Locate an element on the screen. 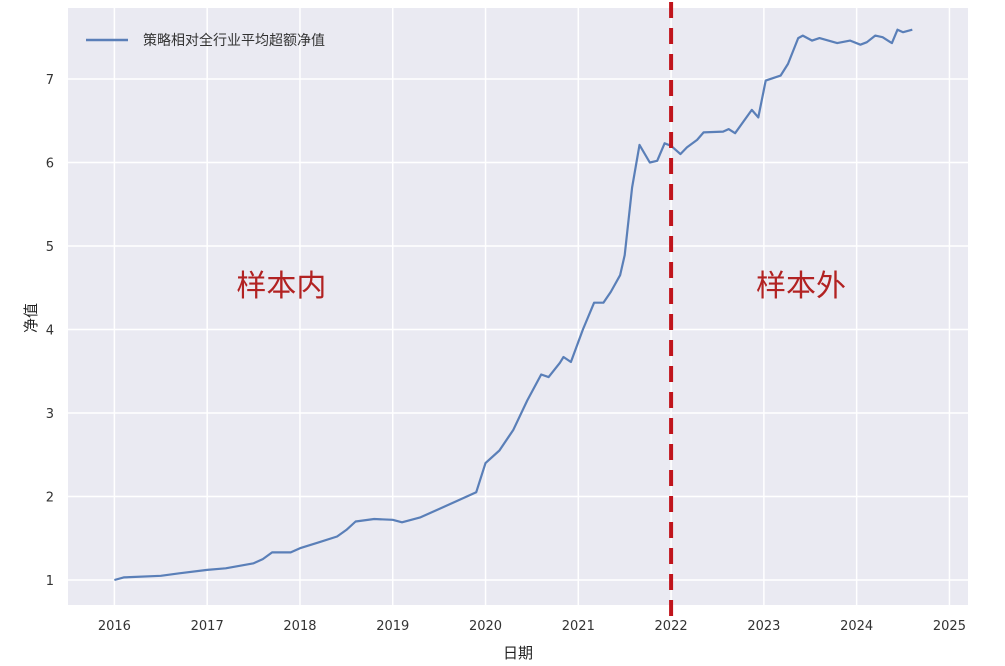  x-tick-label: 2022 is located at coordinates (671, 626).